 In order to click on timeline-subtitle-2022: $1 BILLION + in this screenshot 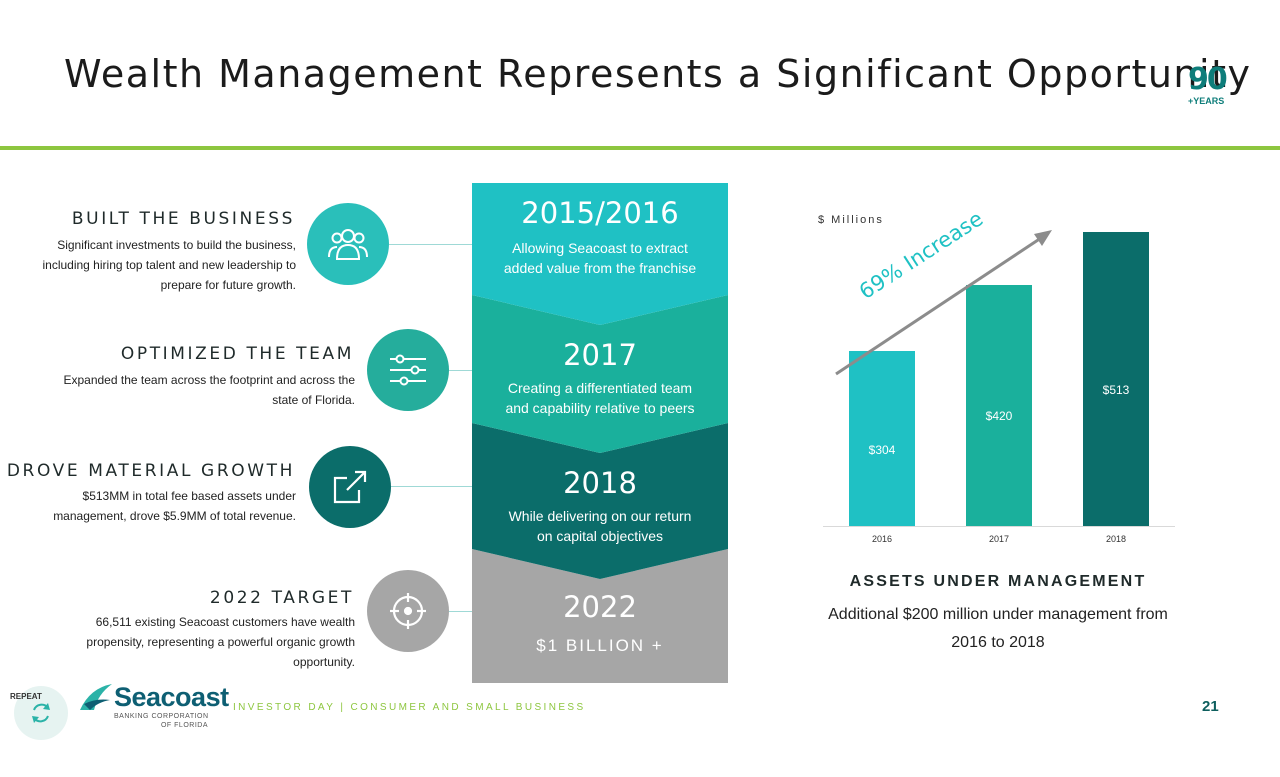, I will do `click(600, 645)`.